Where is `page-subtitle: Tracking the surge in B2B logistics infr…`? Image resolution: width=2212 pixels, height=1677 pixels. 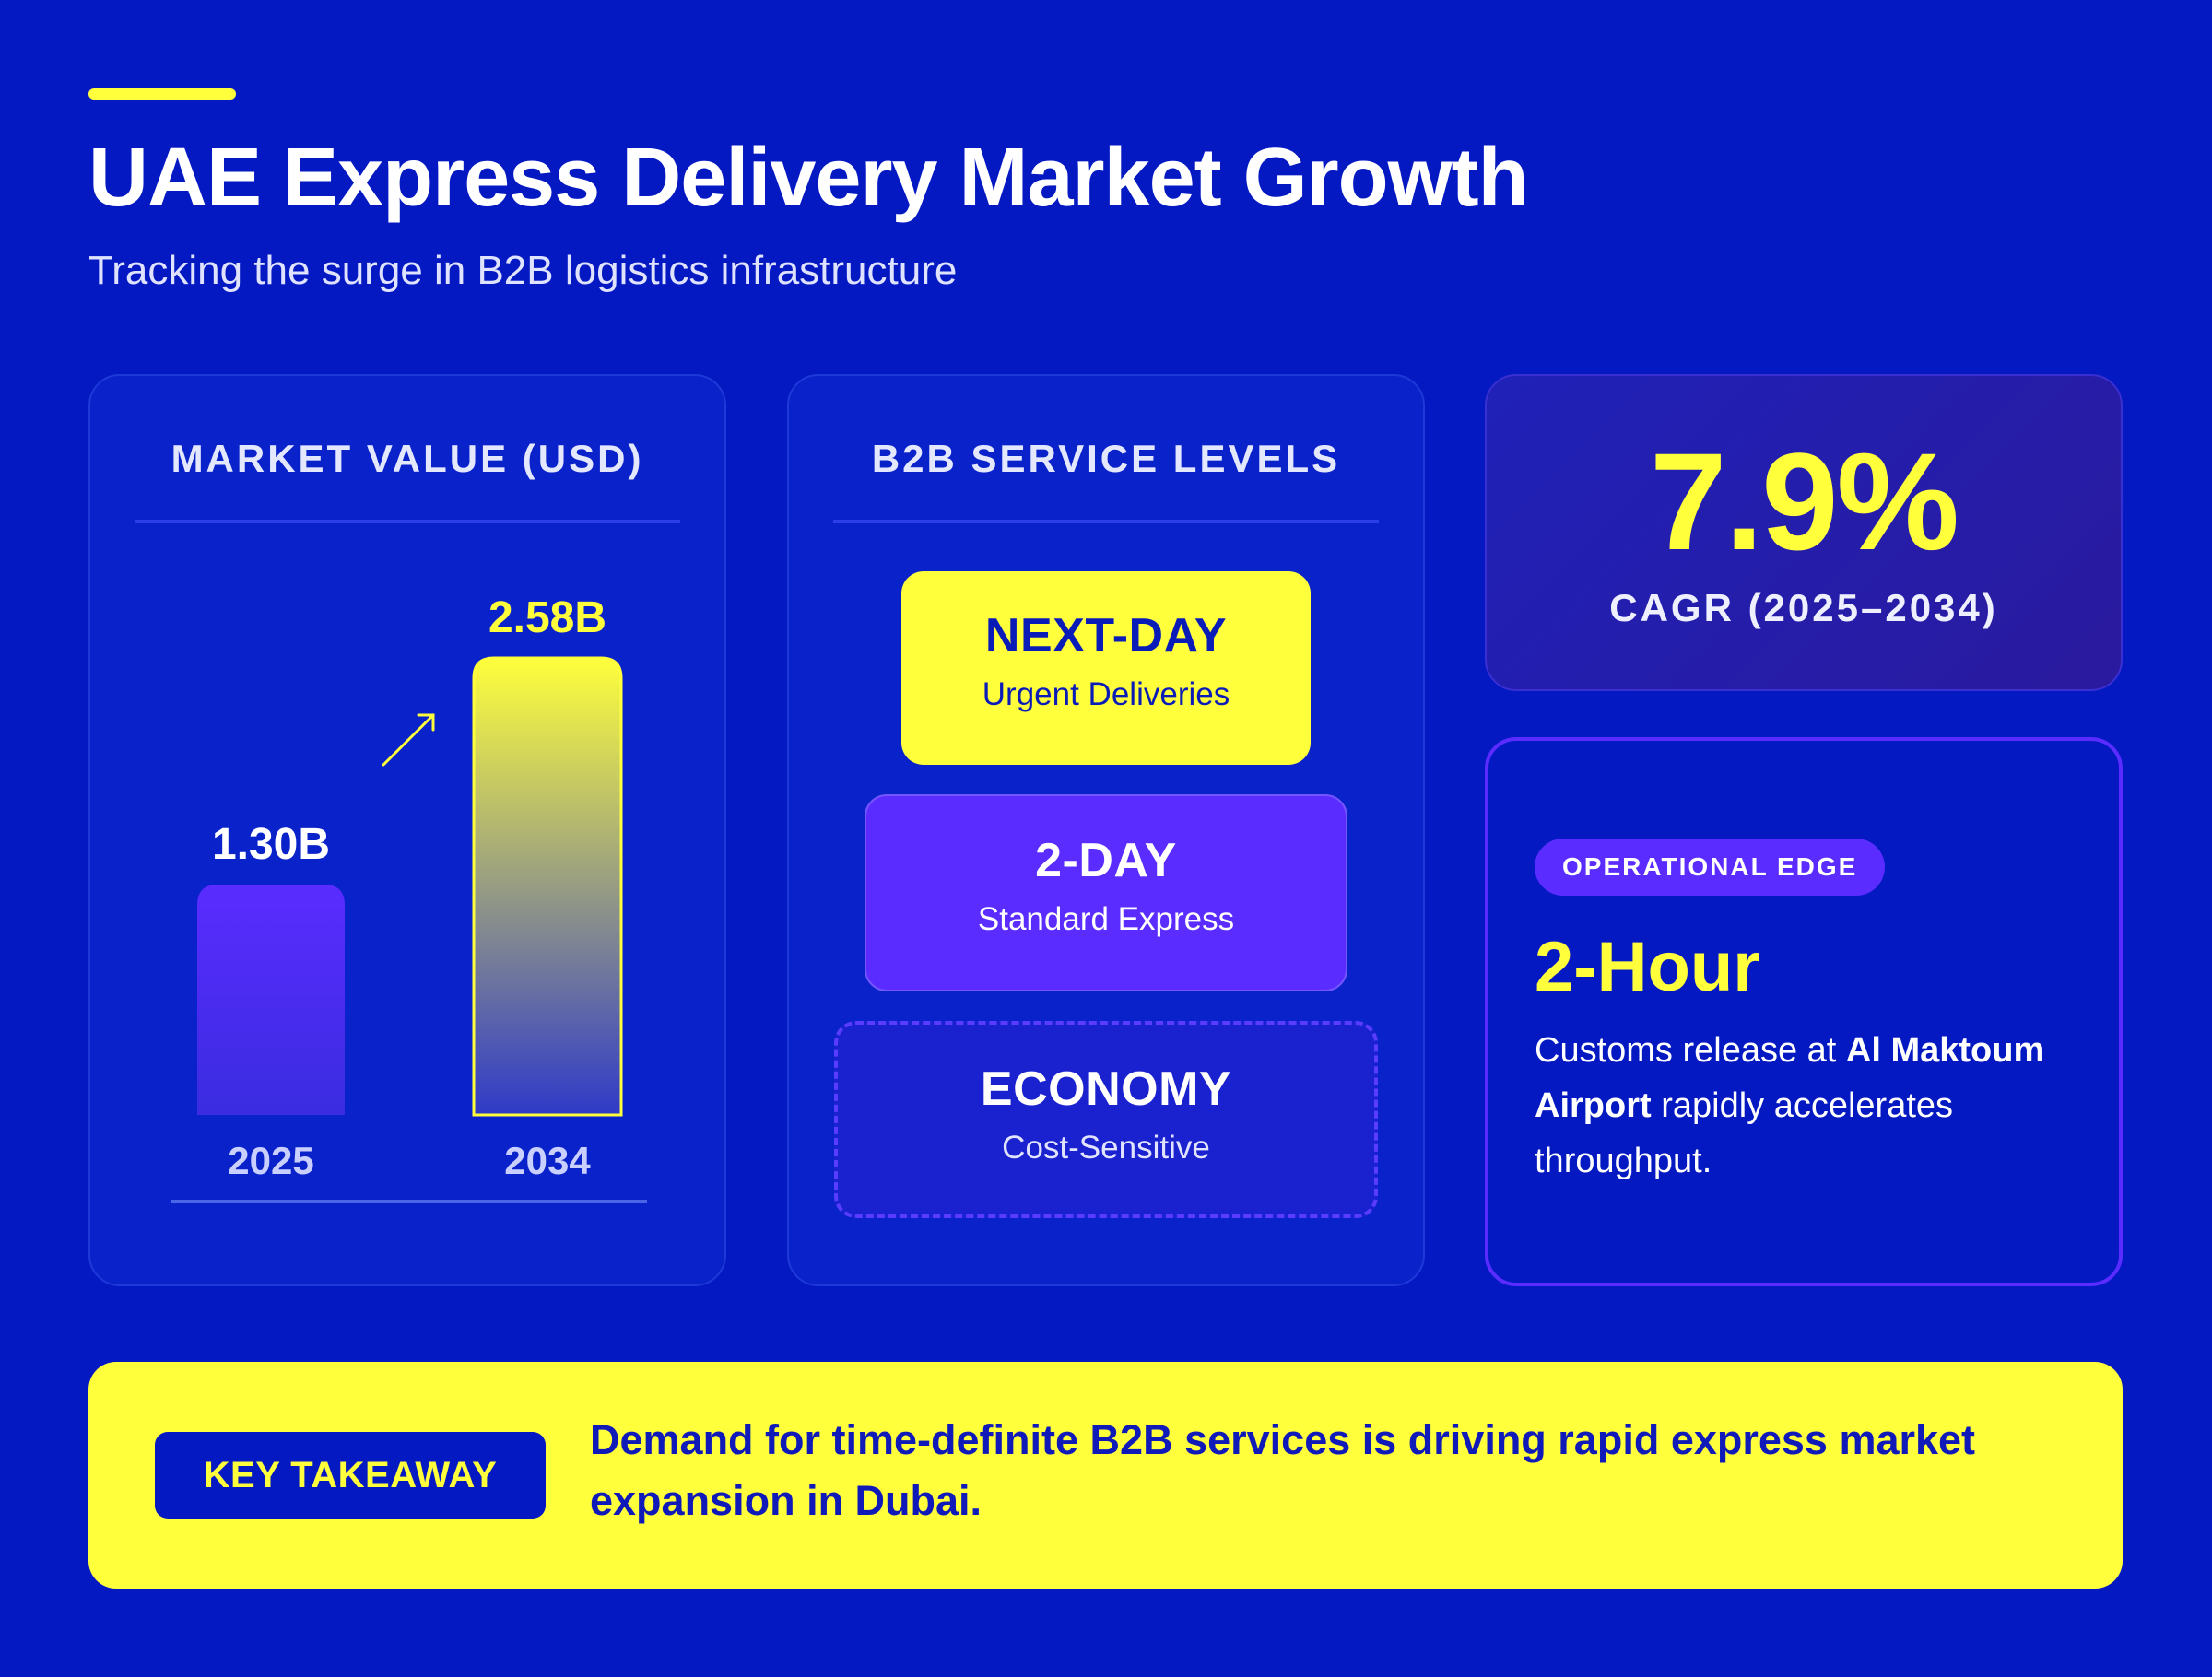
page-subtitle: Tracking the surge in B2B logistics infr… is located at coordinates (523, 270).